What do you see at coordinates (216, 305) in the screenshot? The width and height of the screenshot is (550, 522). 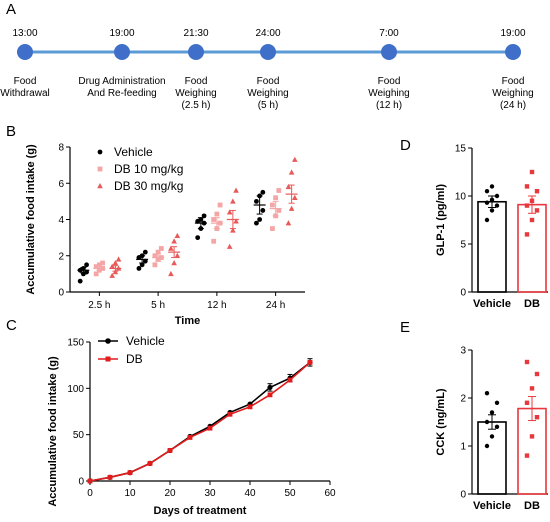 I see `panel-b-x-tick-label: 12 h` at bounding box center [216, 305].